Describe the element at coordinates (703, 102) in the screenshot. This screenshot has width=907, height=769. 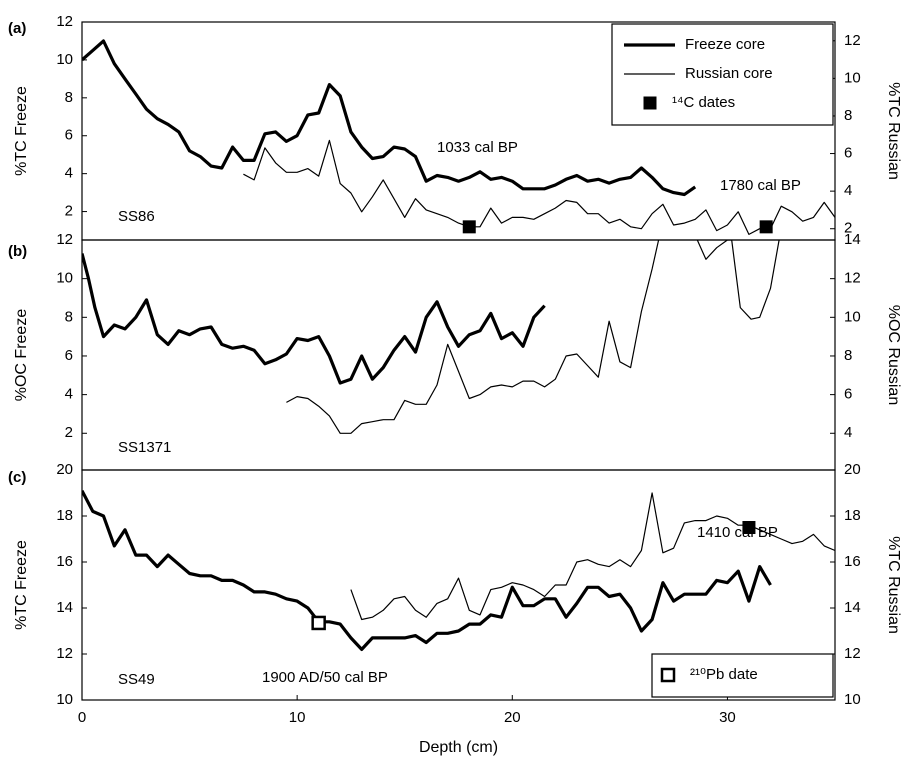
I see `legend-label: ¹⁴C dates` at that location.